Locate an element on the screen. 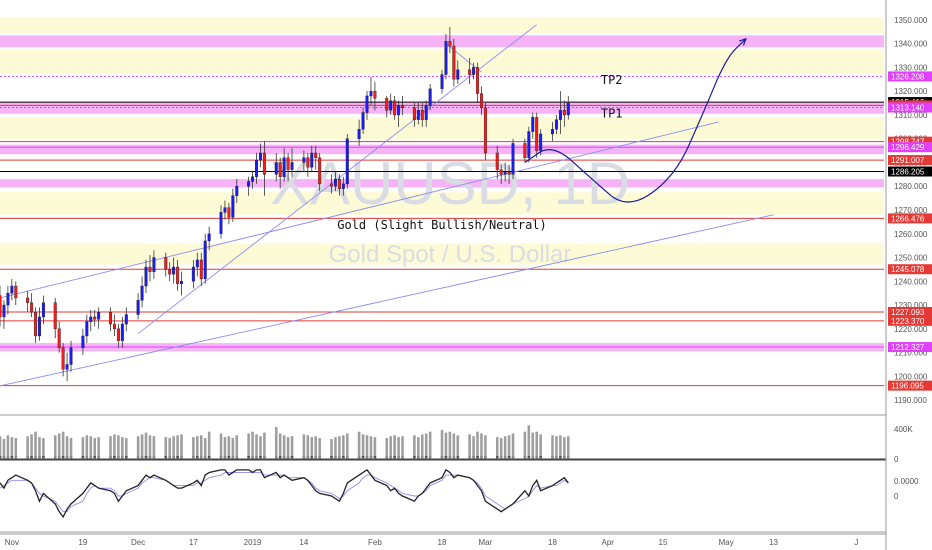 This screenshot has height=550, width=932. level-label-8: 1266.476 is located at coordinates (908, 218).